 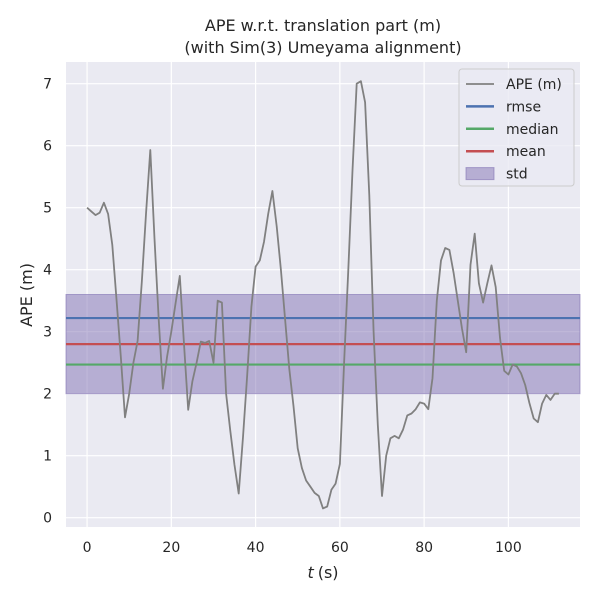 I want to click on legend-label: std, so click(x=517, y=175).